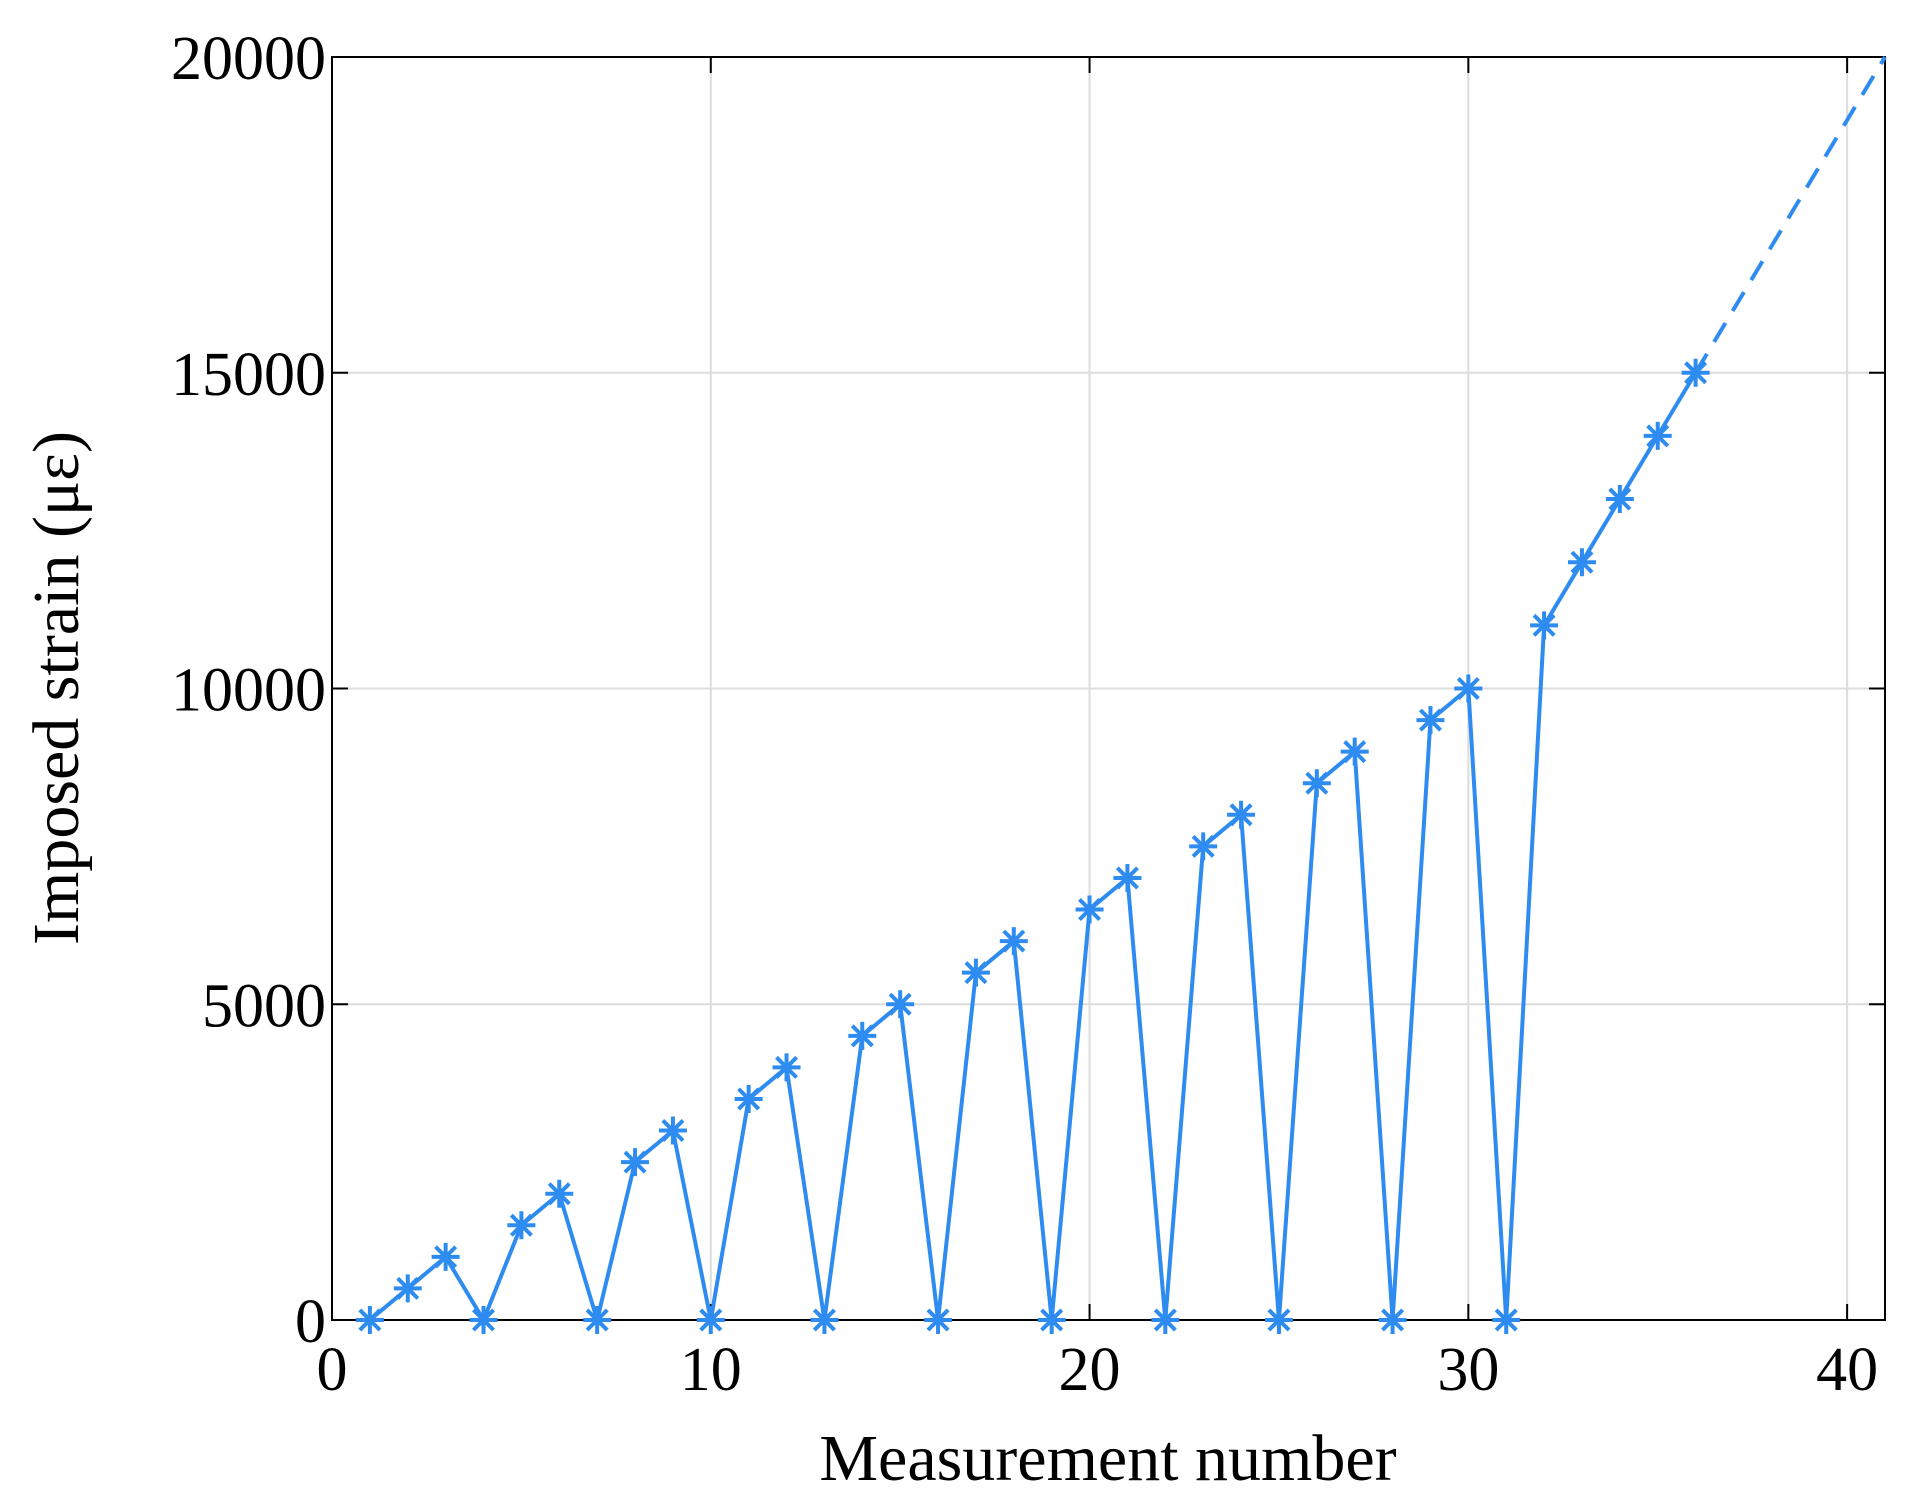 The width and height of the screenshot is (1910, 1503). I want to click on x-tick-label: 10, so click(711, 1370).